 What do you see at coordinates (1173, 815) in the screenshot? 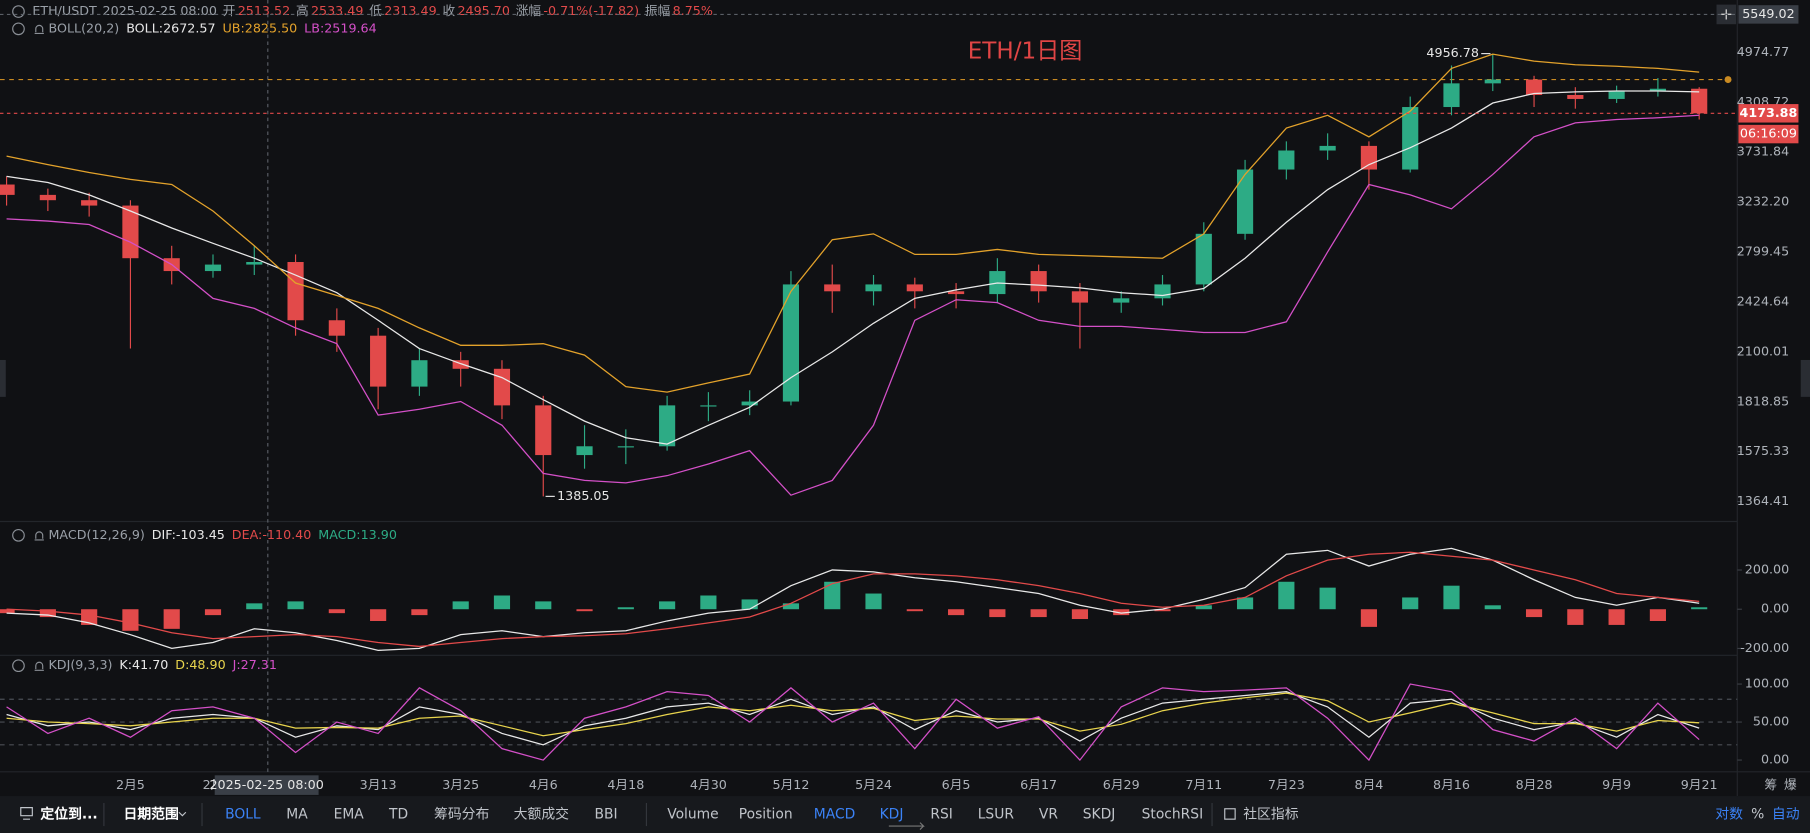
I see `toolbar-button: StochRSI` at bounding box center [1173, 815].